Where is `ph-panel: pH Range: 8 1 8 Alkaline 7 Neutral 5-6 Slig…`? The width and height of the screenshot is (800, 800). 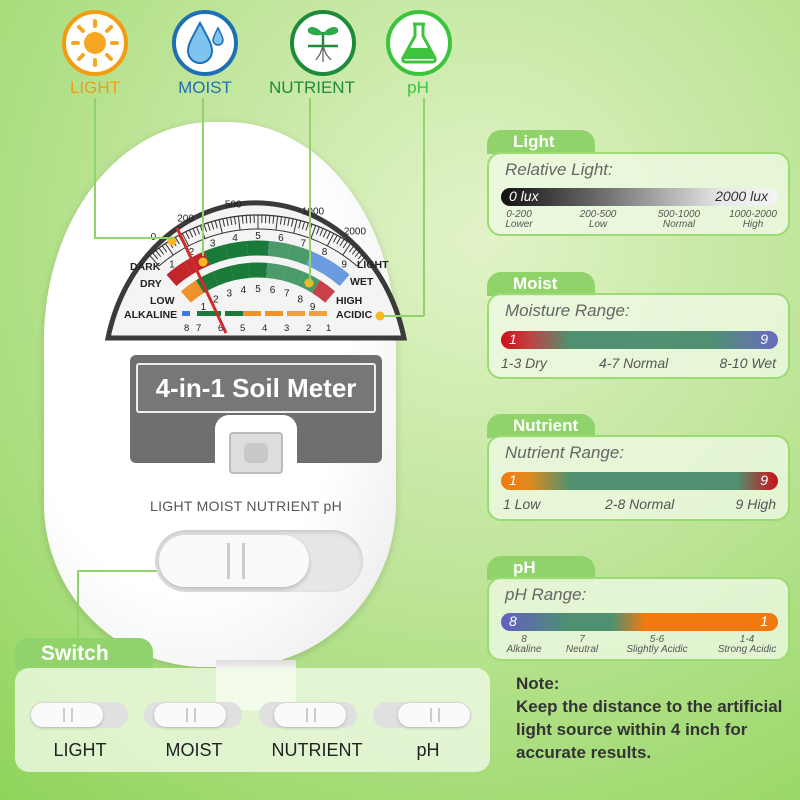
ph-panel: pH Range: 8 1 8 Alkaline 7 Neutral 5-6 Slig… is located at coordinates (638, 619).